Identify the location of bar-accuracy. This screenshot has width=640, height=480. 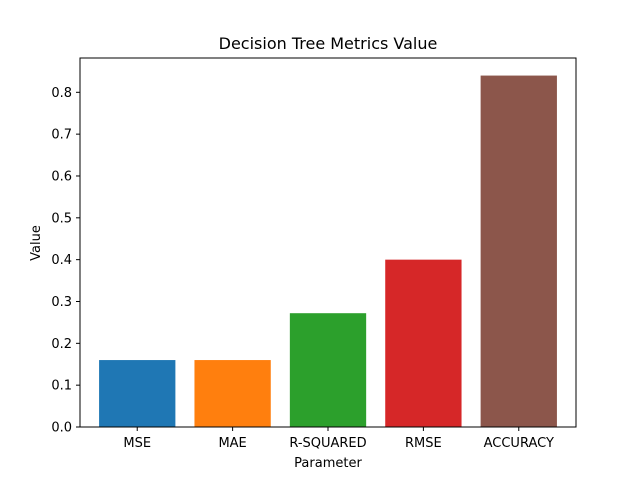
(518, 251).